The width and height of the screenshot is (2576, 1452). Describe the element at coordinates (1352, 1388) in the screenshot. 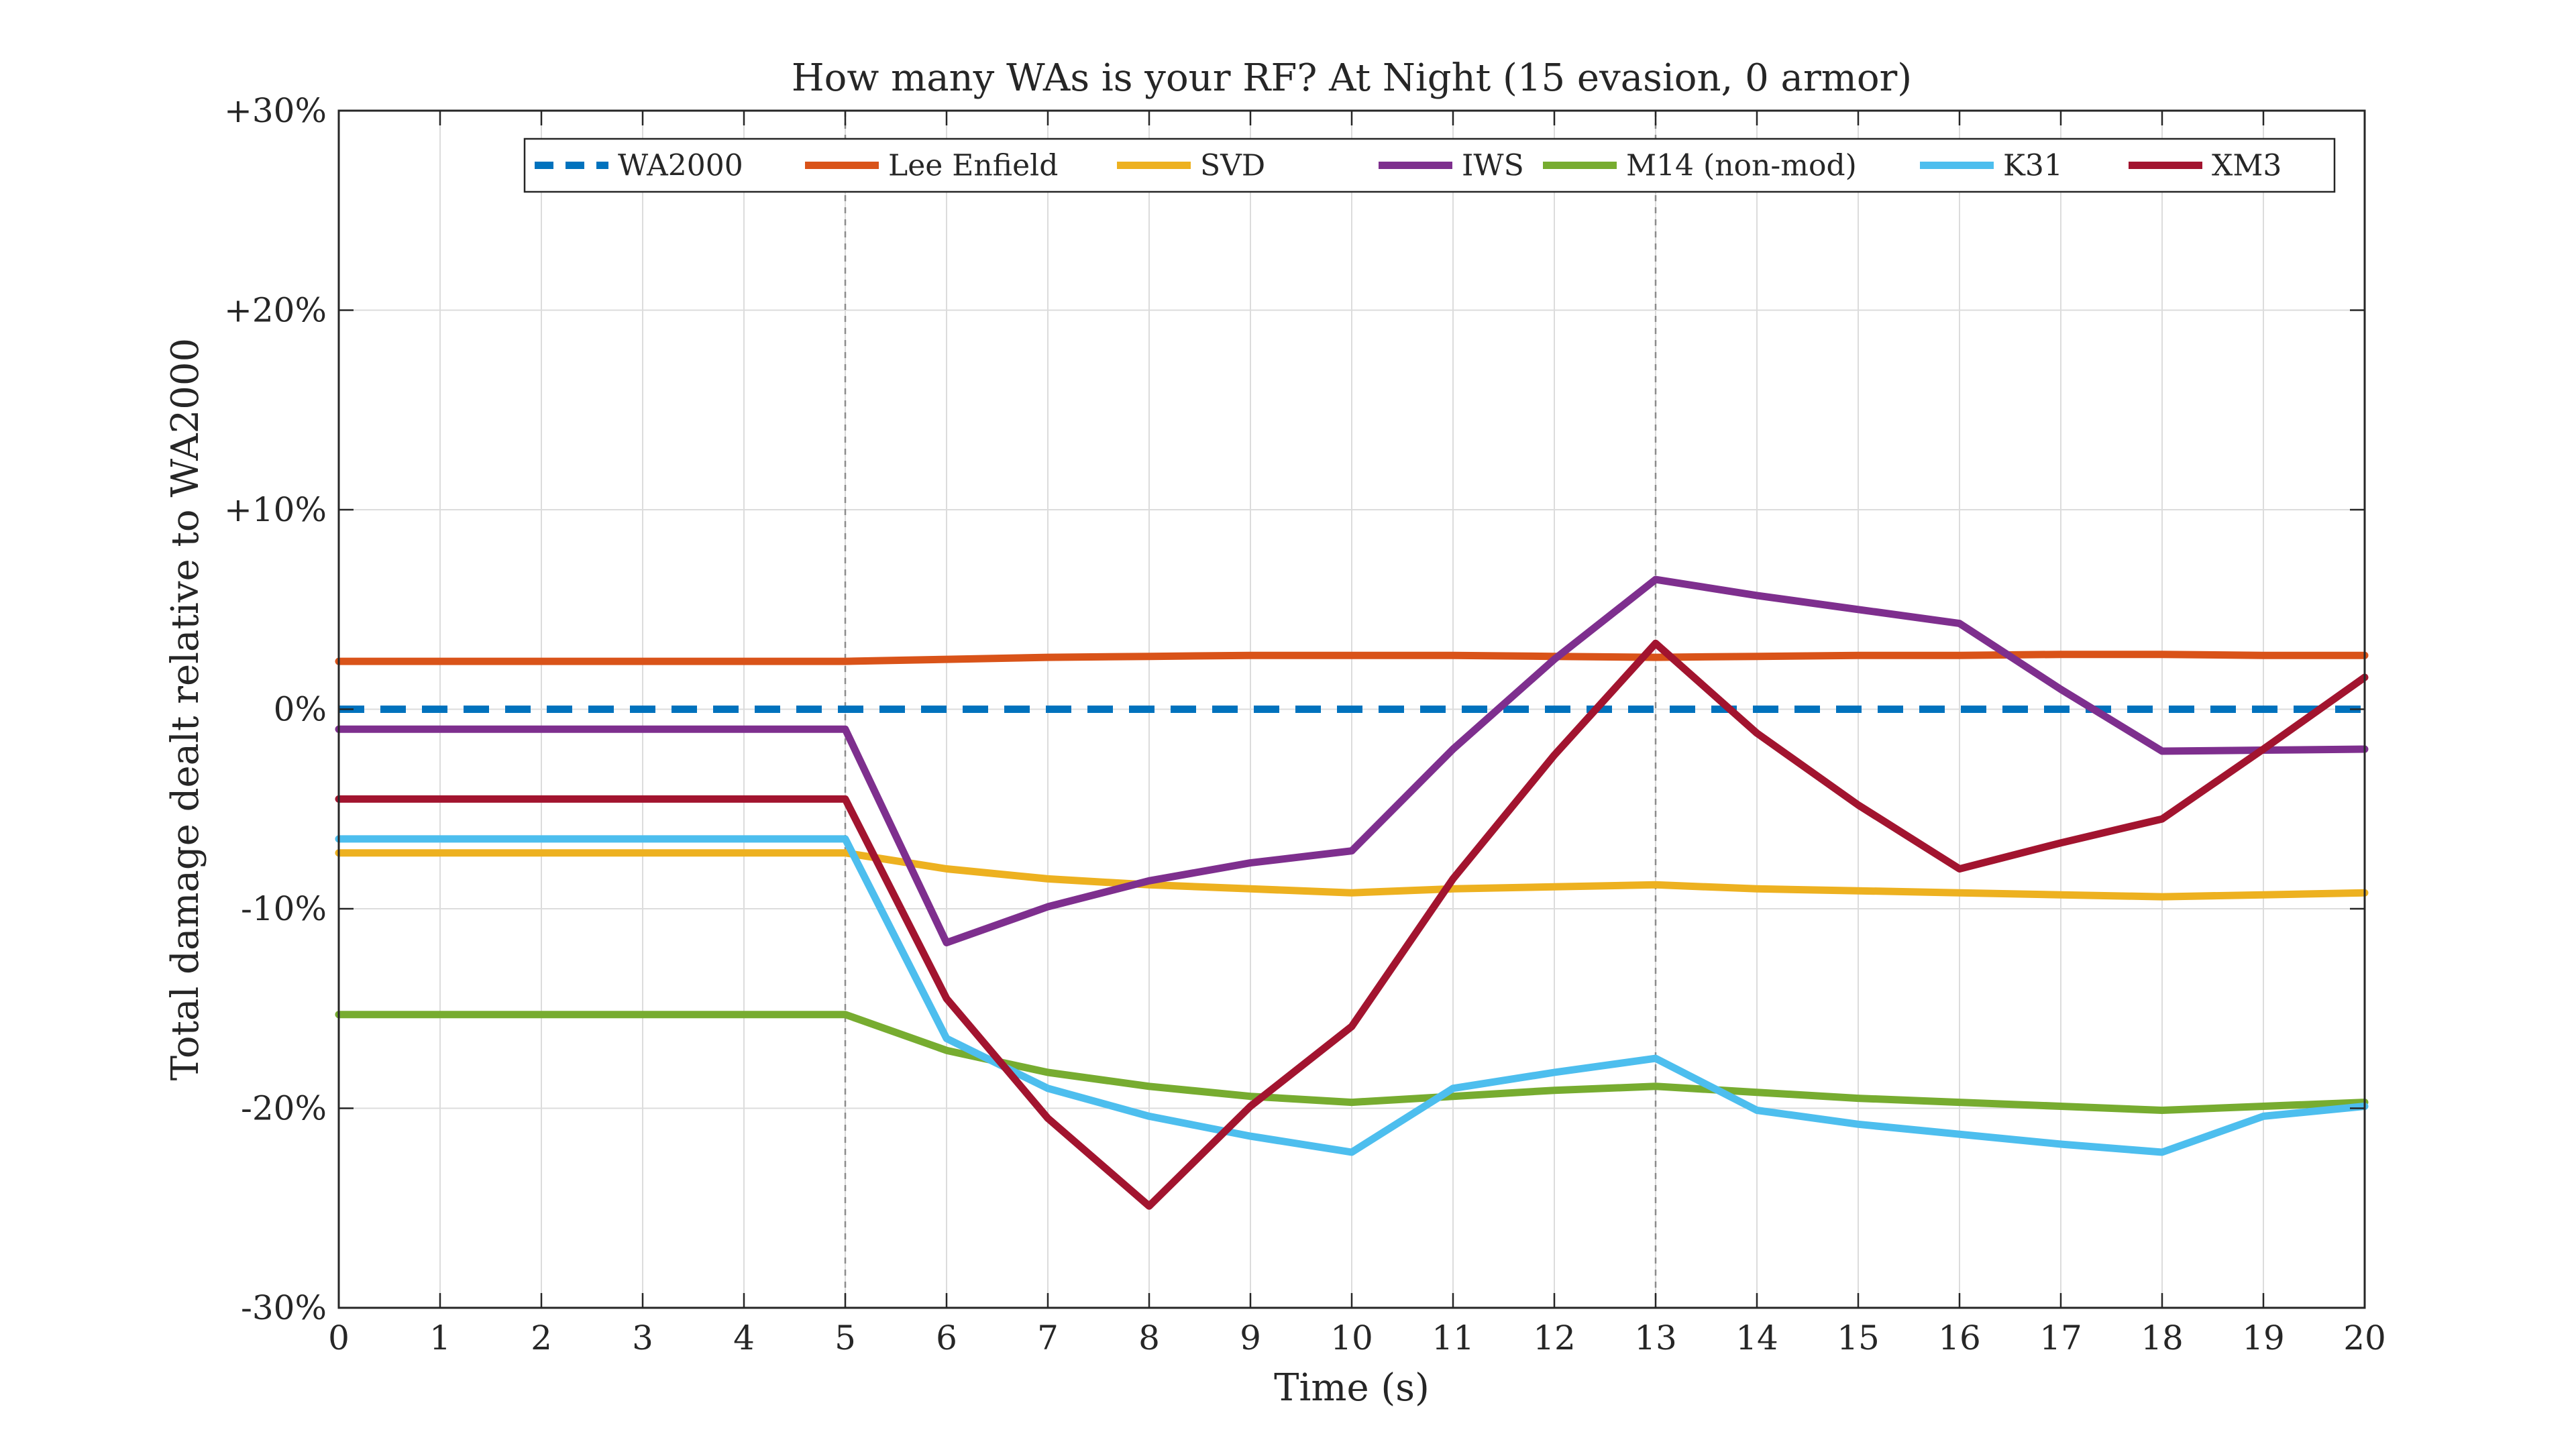

I see `x-axis-title: Time (s)` at that location.